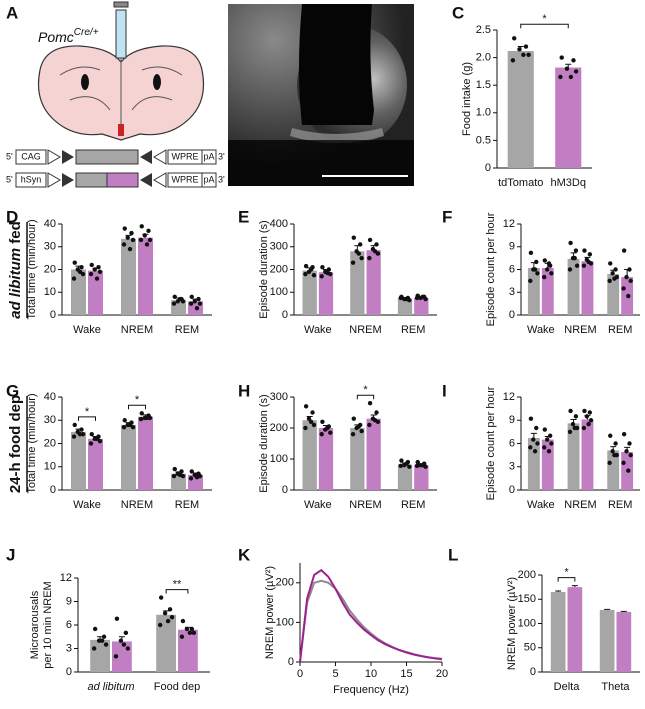 The width and height of the screenshot is (645, 709). I want to click on pa, so click(209, 180).